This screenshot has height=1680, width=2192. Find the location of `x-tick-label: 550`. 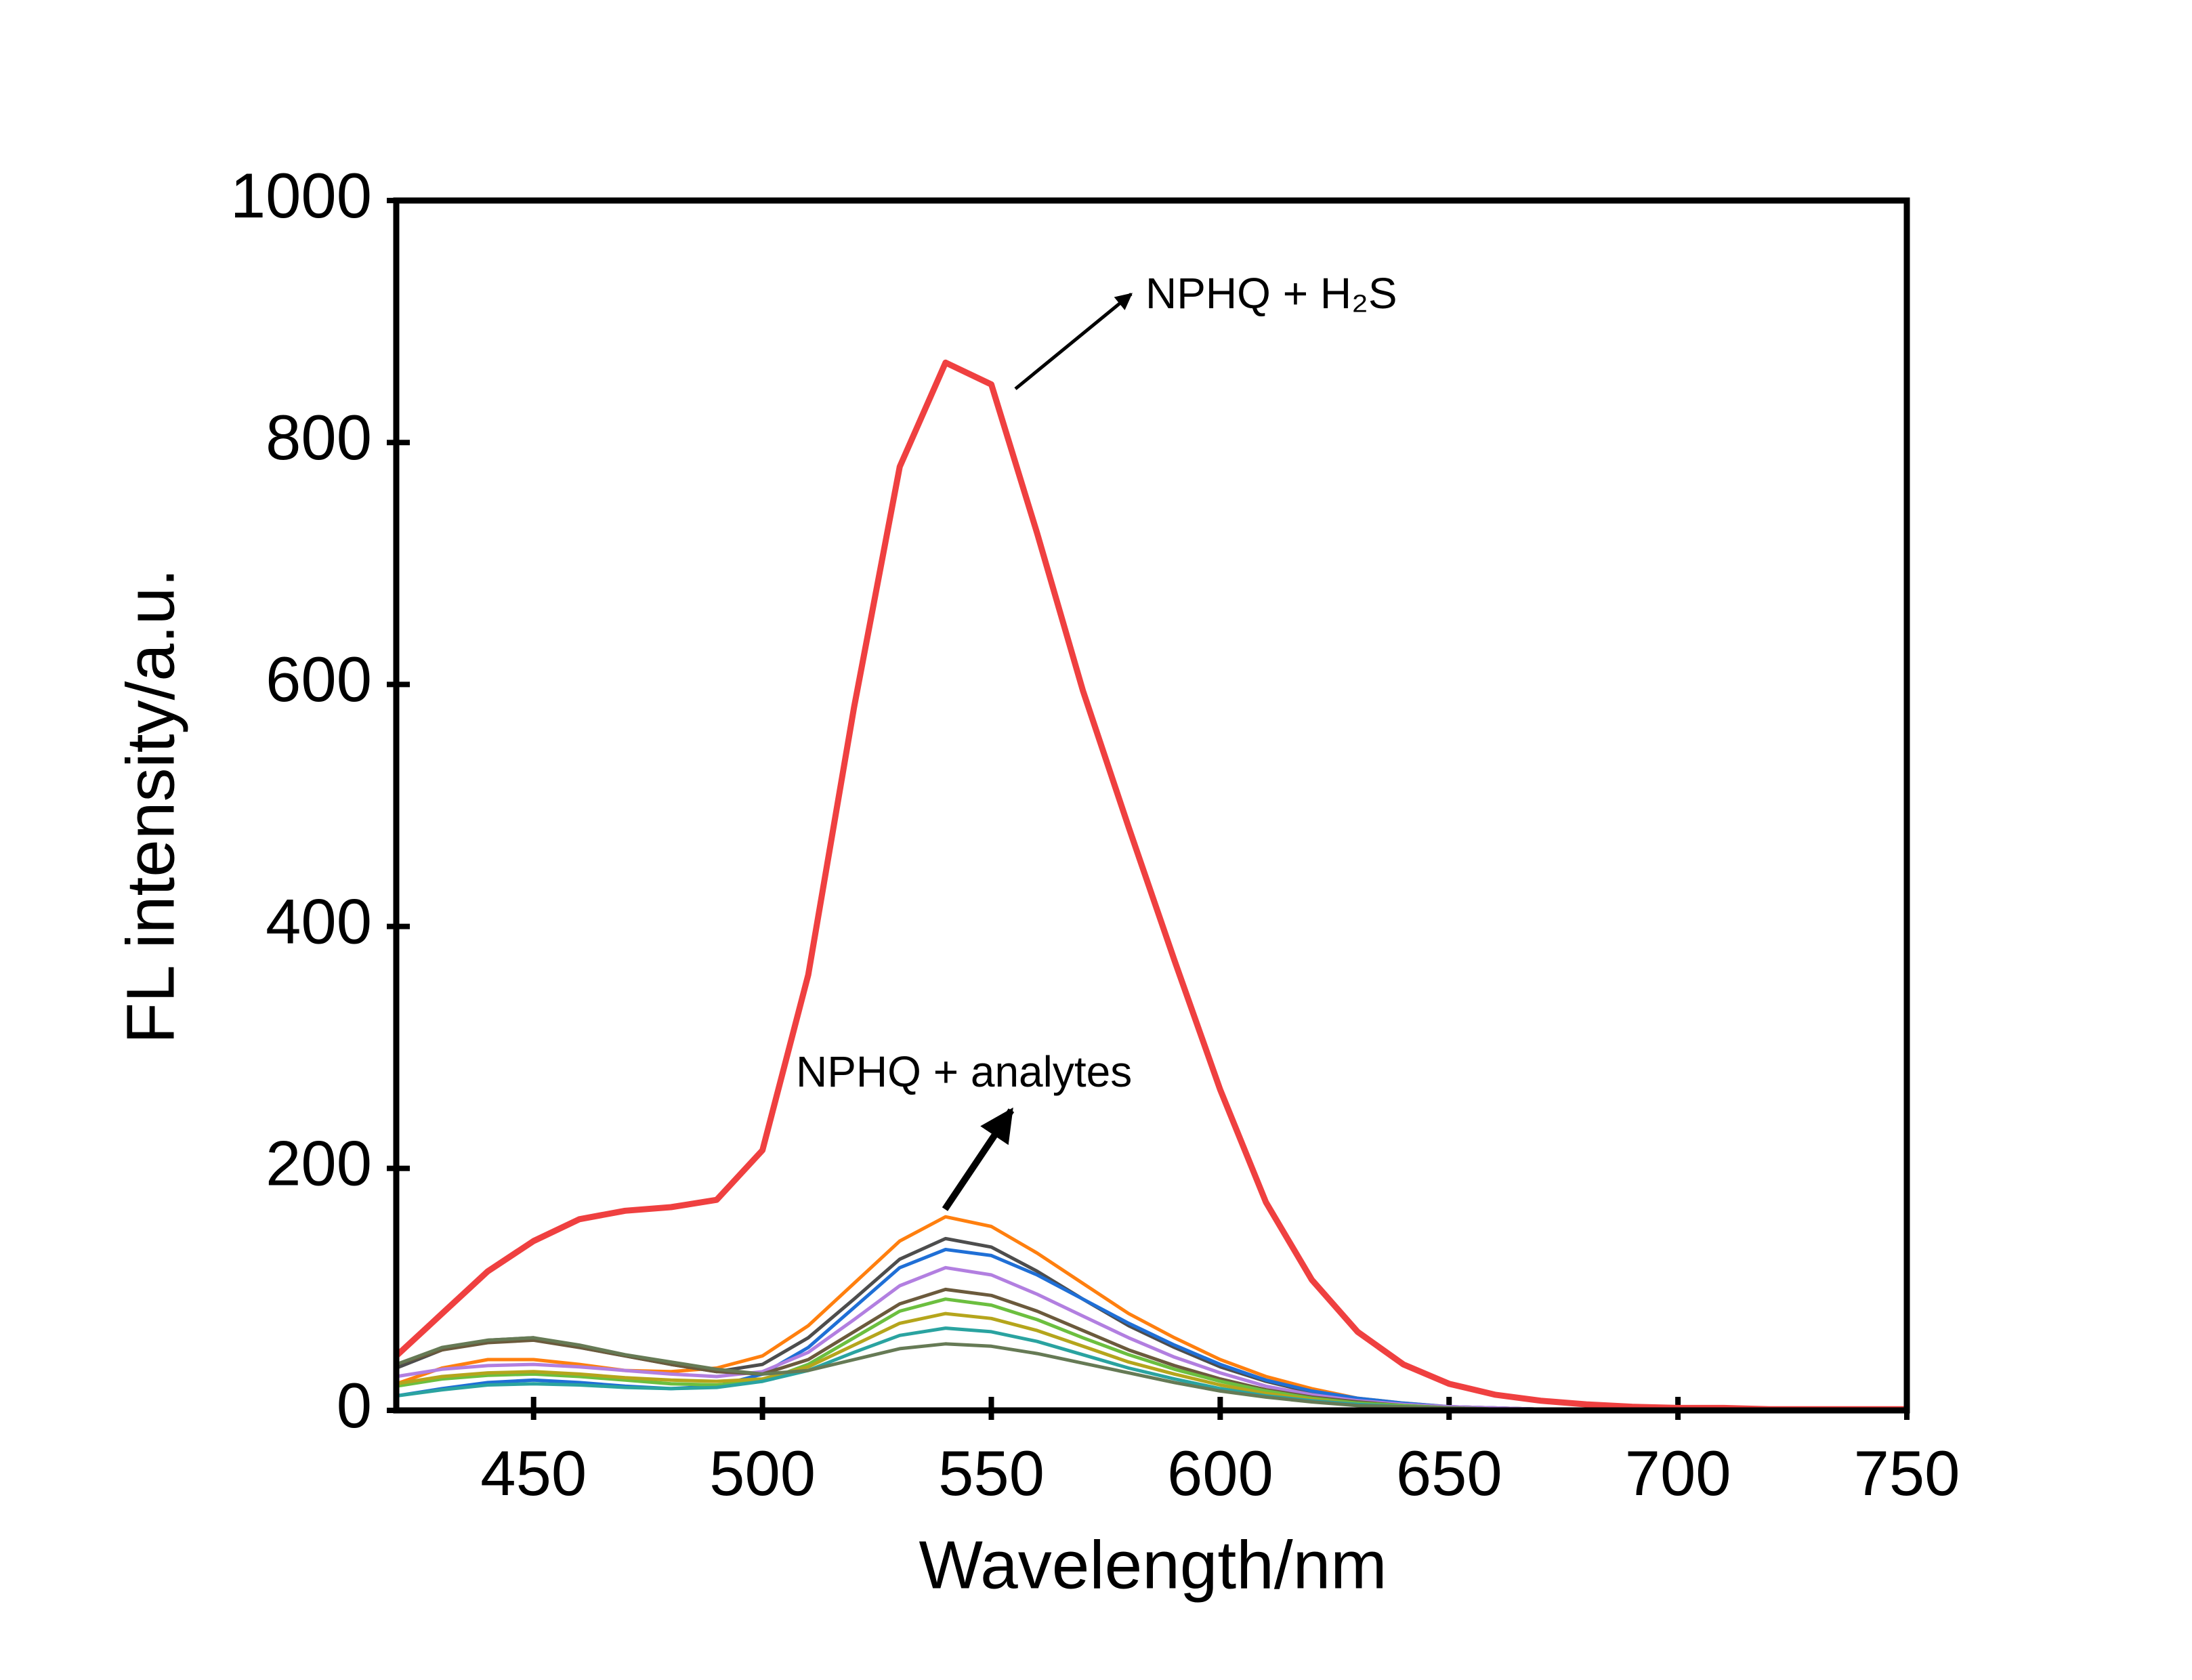

x-tick-label: 550 is located at coordinates (992, 1473).